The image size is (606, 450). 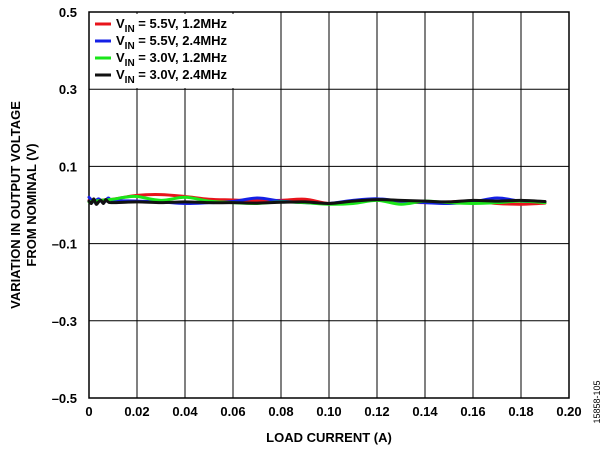 What do you see at coordinates (328, 411) in the screenshot?
I see `x-tick-label: 0.10` at bounding box center [328, 411].